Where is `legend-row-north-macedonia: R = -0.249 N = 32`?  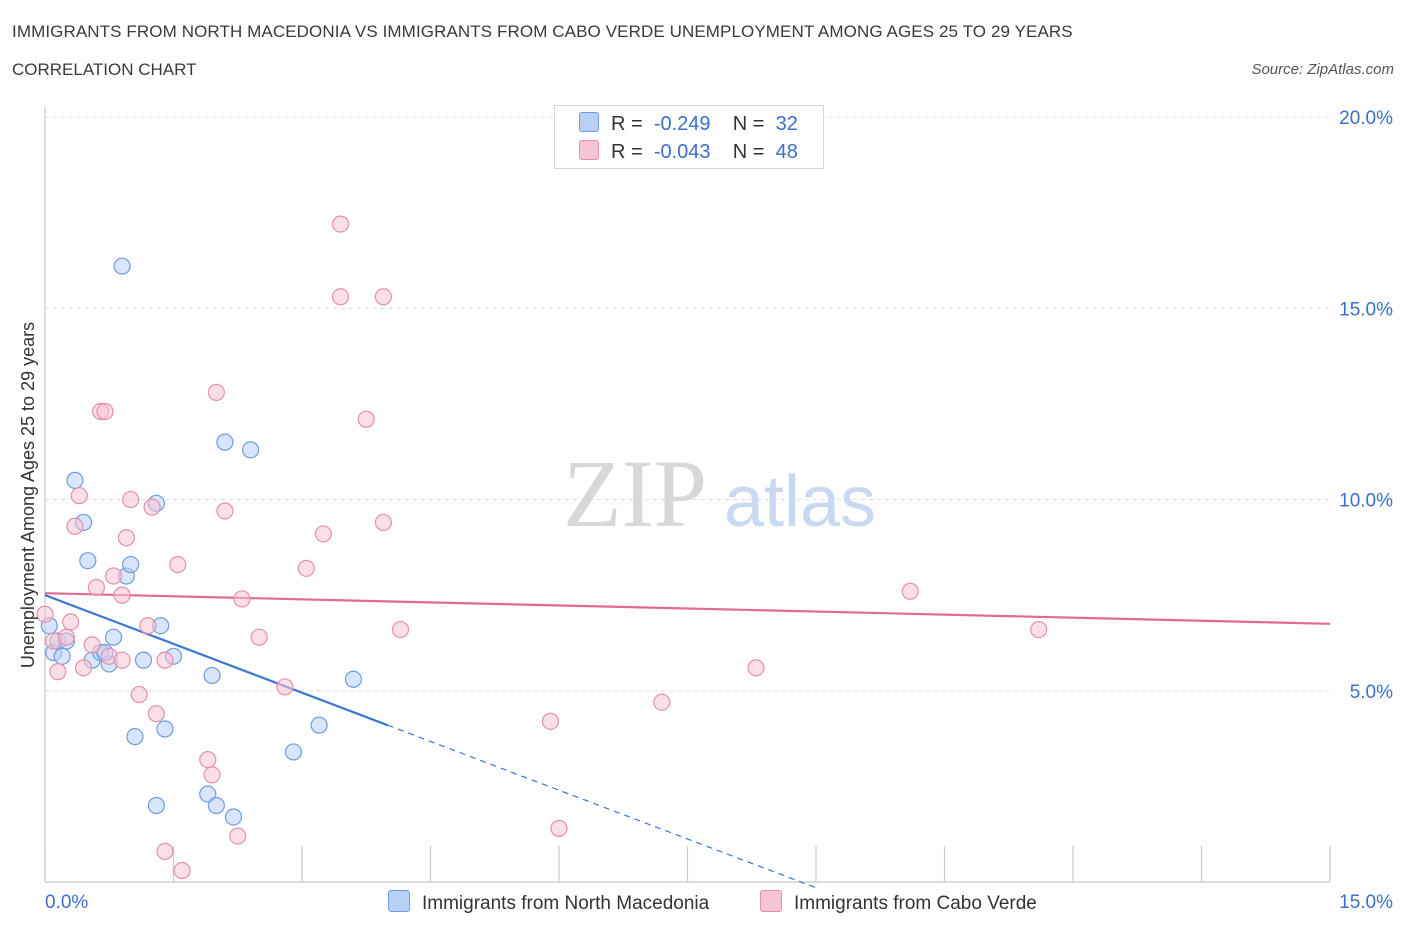
legend-row-north-macedonia: R = -0.249 N = 32 is located at coordinates (688, 124).